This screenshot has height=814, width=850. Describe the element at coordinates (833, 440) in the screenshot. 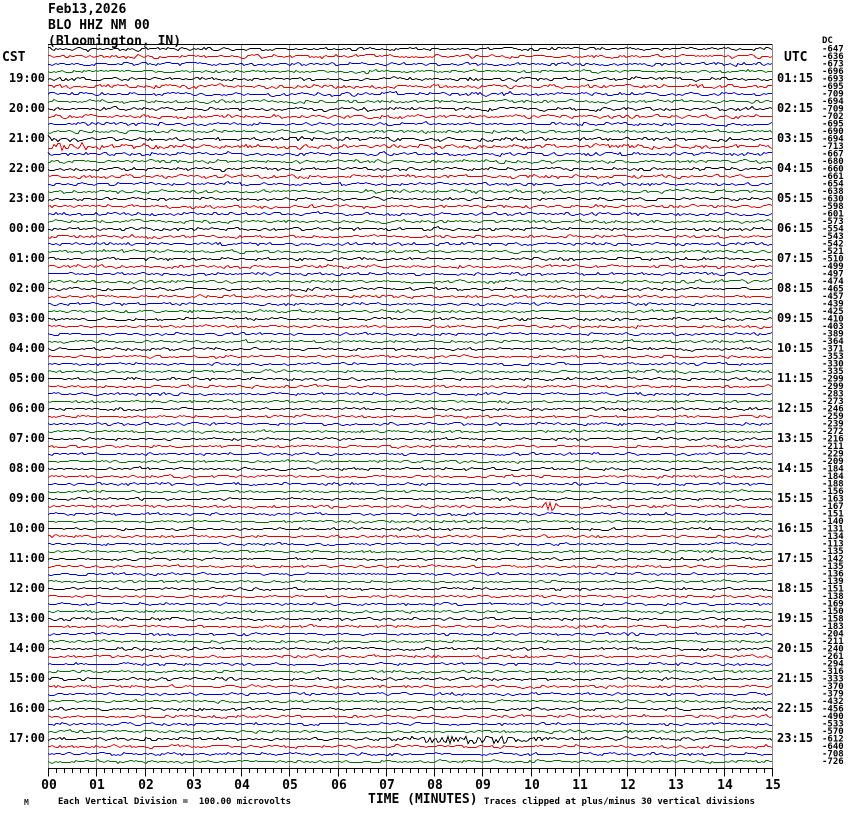

I see `dc-offset-value: -216` at that location.